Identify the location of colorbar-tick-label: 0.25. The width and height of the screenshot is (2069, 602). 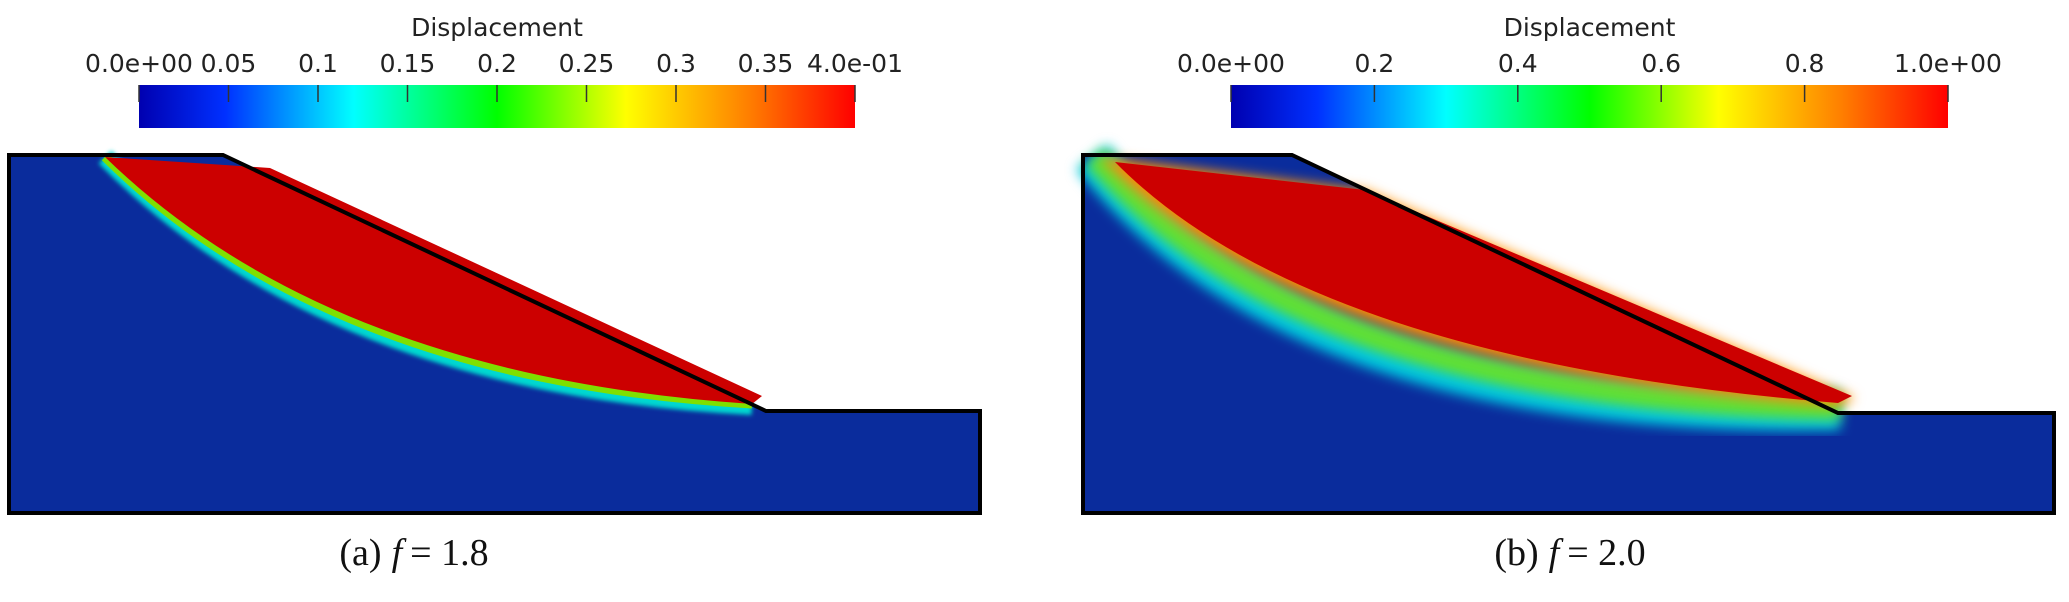
(587, 63).